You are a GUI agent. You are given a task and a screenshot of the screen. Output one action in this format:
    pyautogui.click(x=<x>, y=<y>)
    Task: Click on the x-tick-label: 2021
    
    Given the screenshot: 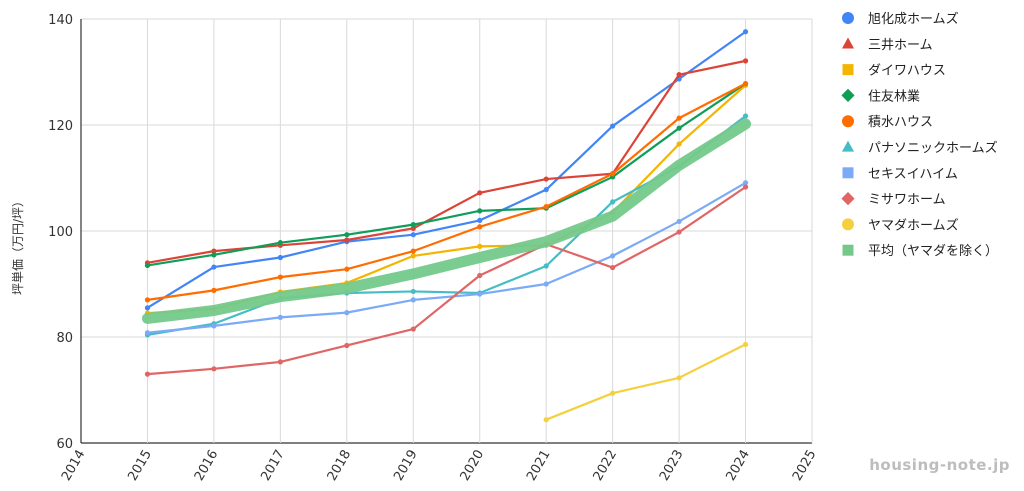 What is the action you would take?
    pyautogui.click(x=539, y=466)
    